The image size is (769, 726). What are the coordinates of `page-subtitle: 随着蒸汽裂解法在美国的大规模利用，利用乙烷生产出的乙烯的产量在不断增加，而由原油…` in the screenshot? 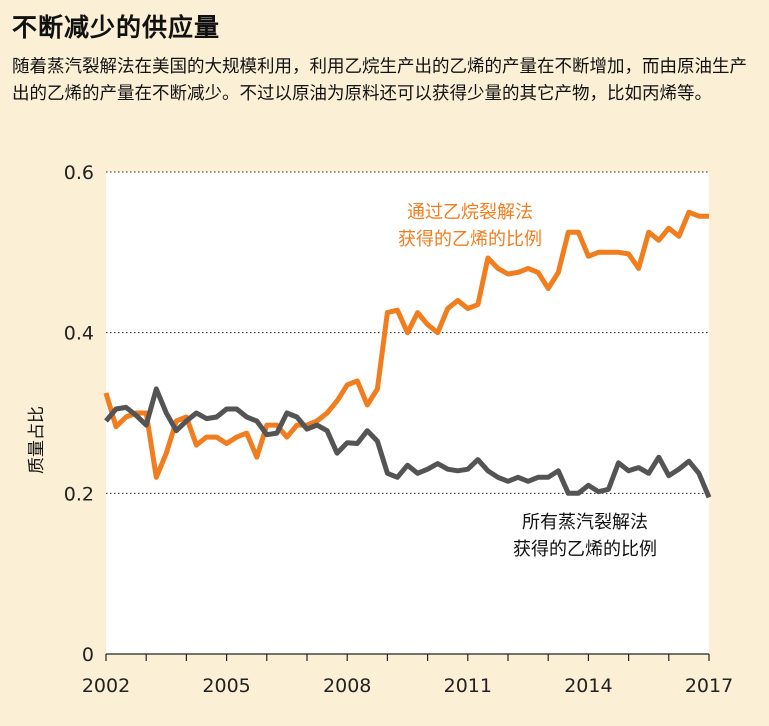 It's located at (379, 80).